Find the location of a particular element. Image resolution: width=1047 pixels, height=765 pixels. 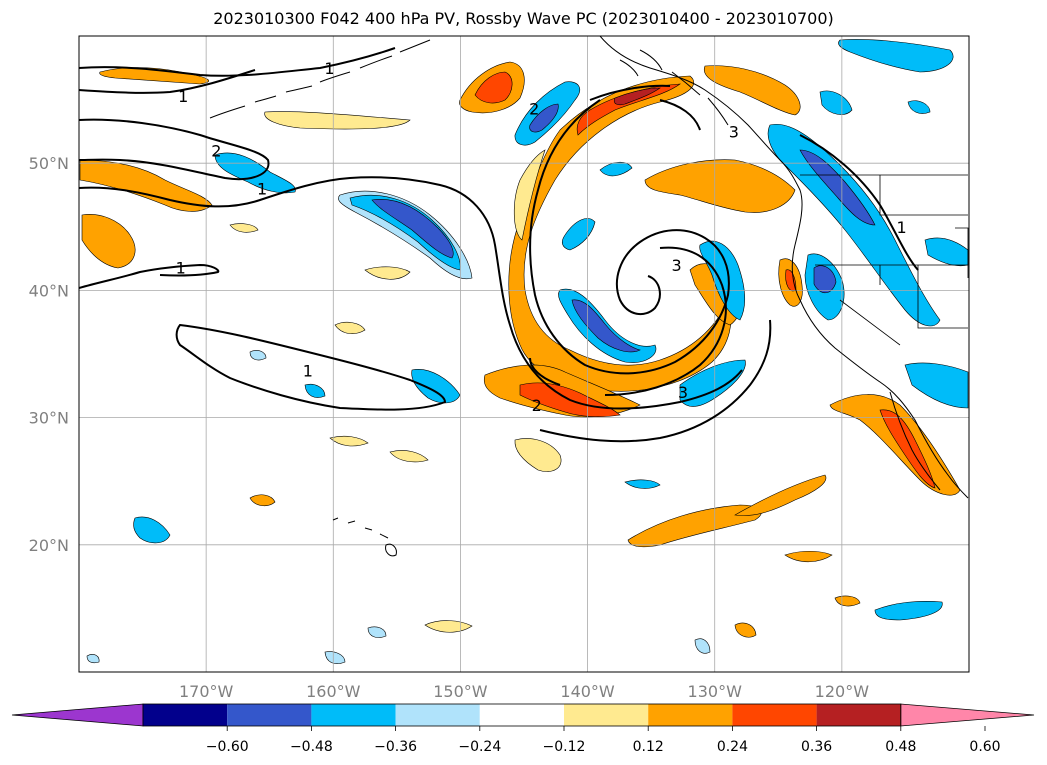

colorbar-tick-label: −0.12 is located at coordinates (564, 747).